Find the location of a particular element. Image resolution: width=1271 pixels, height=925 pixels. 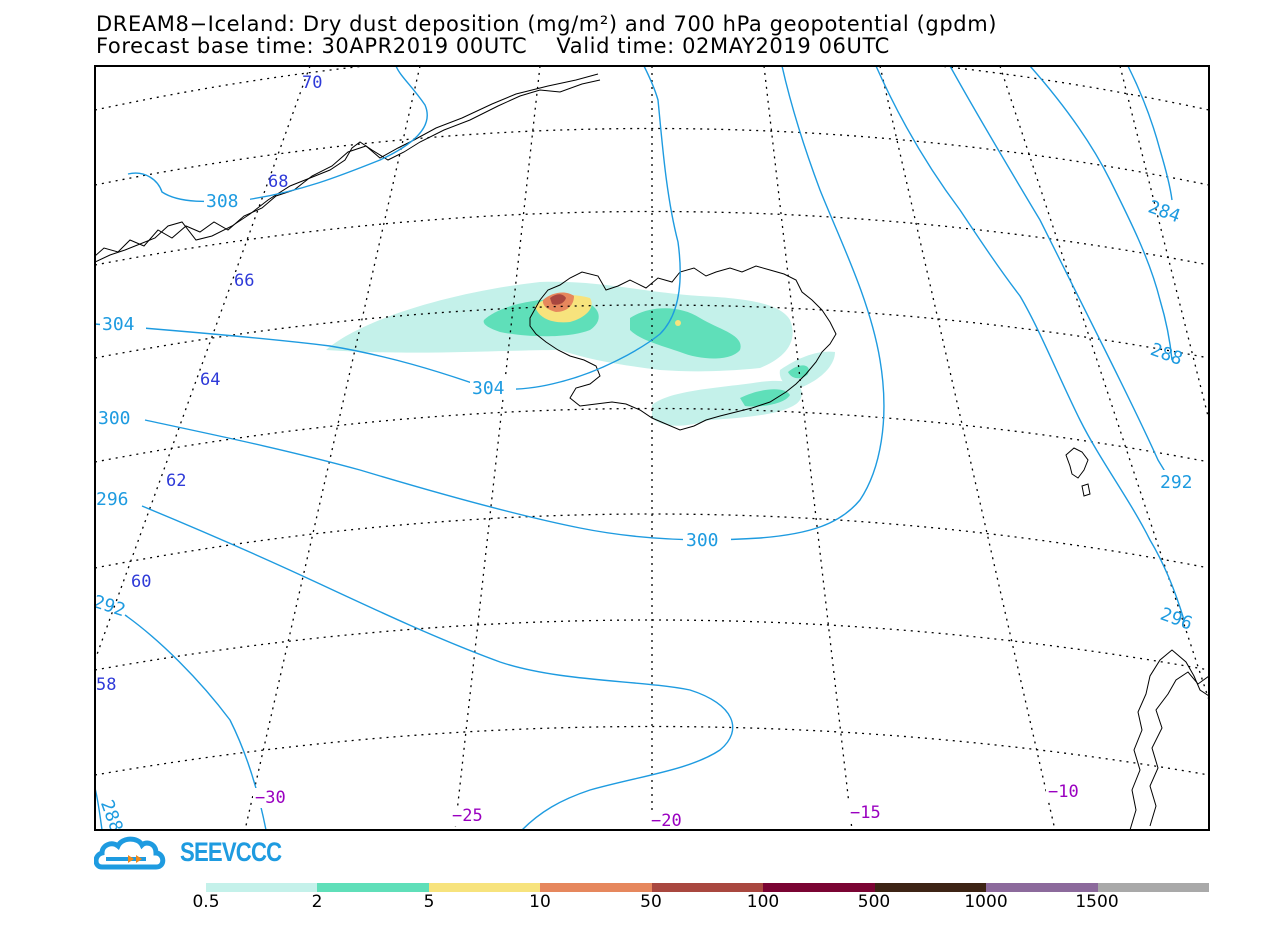

lon-label-w25: −25 is located at coordinates (467, 816).